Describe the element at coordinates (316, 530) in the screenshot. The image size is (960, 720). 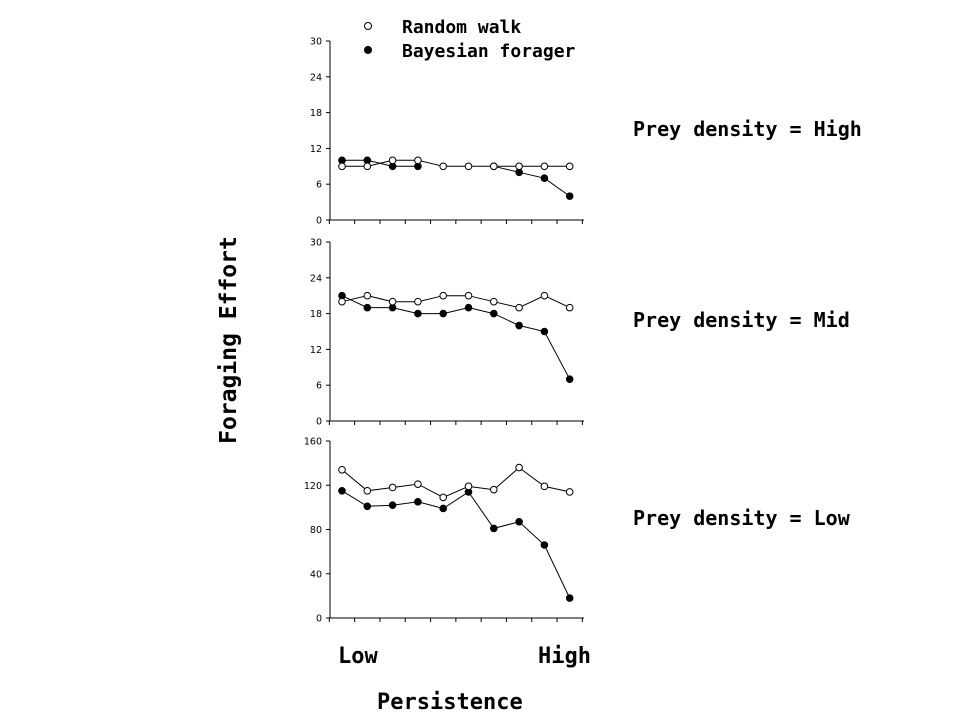
I see `y-tick-label: 80` at that location.